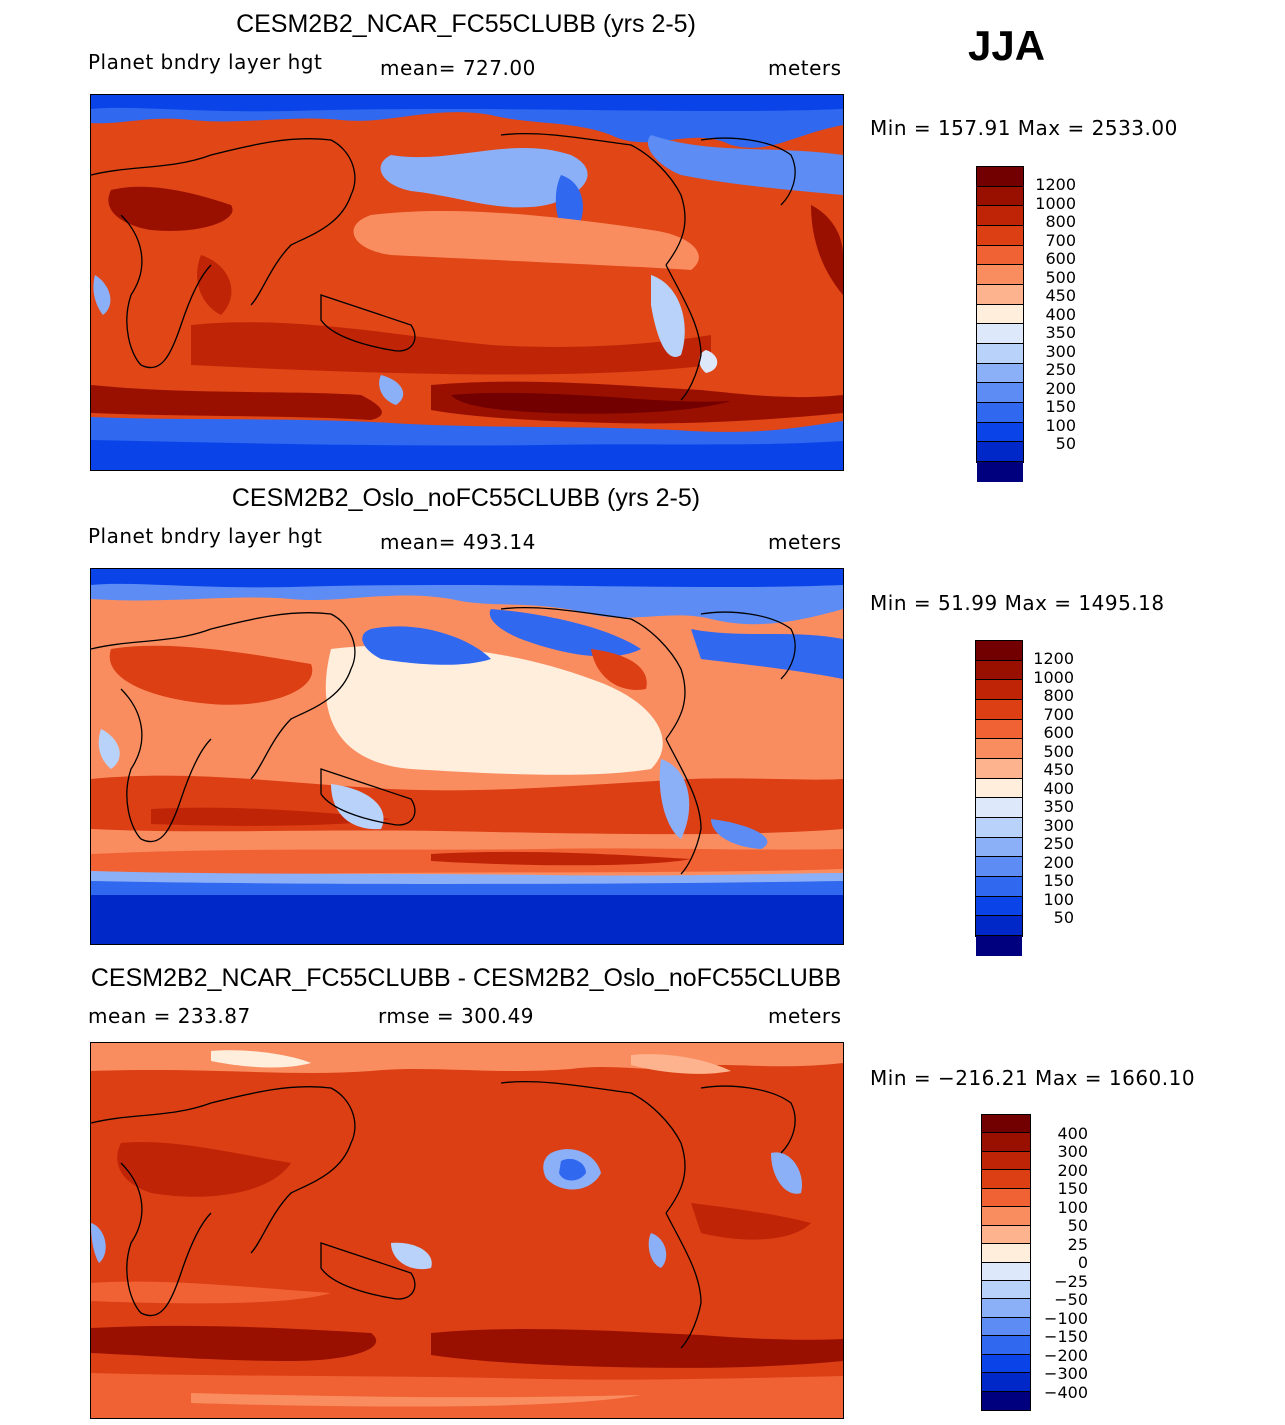 The height and width of the screenshot is (1425, 1285). Describe the element at coordinates (1066, 1392) in the screenshot. I see `colorbar-tick-label: −400` at that location.